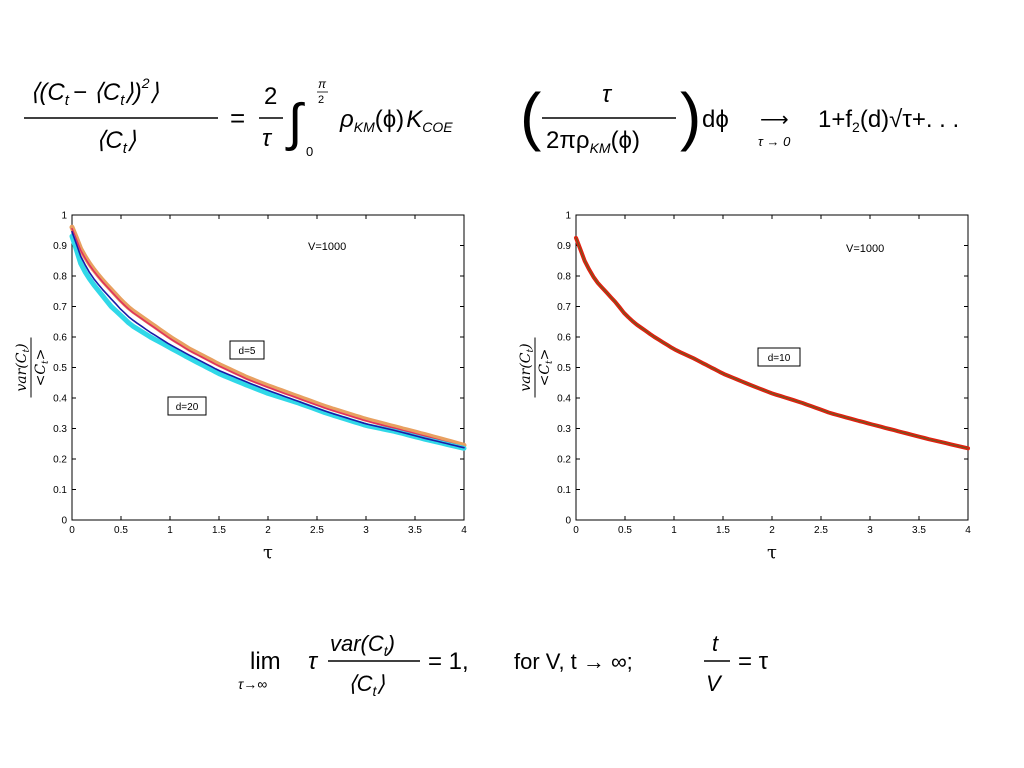 The image size is (1024, 768). What do you see at coordinates (309, 151) in the screenshot?
I see `integral-lower: 0` at bounding box center [309, 151].